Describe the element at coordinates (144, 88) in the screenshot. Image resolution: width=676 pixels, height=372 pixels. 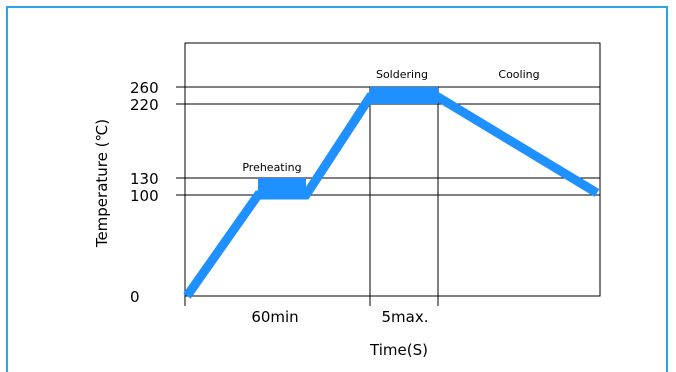
I see `y-tick-label-260: 260` at that location.